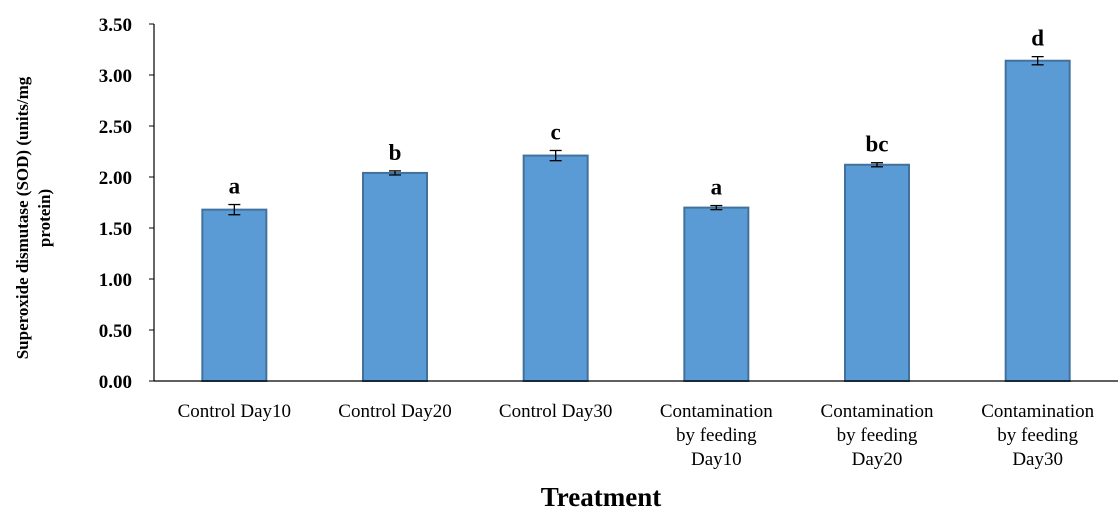 The height and width of the screenshot is (512, 1118). Describe the element at coordinates (395, 152) in the screenshot. I see `significance-label: b` at that location.